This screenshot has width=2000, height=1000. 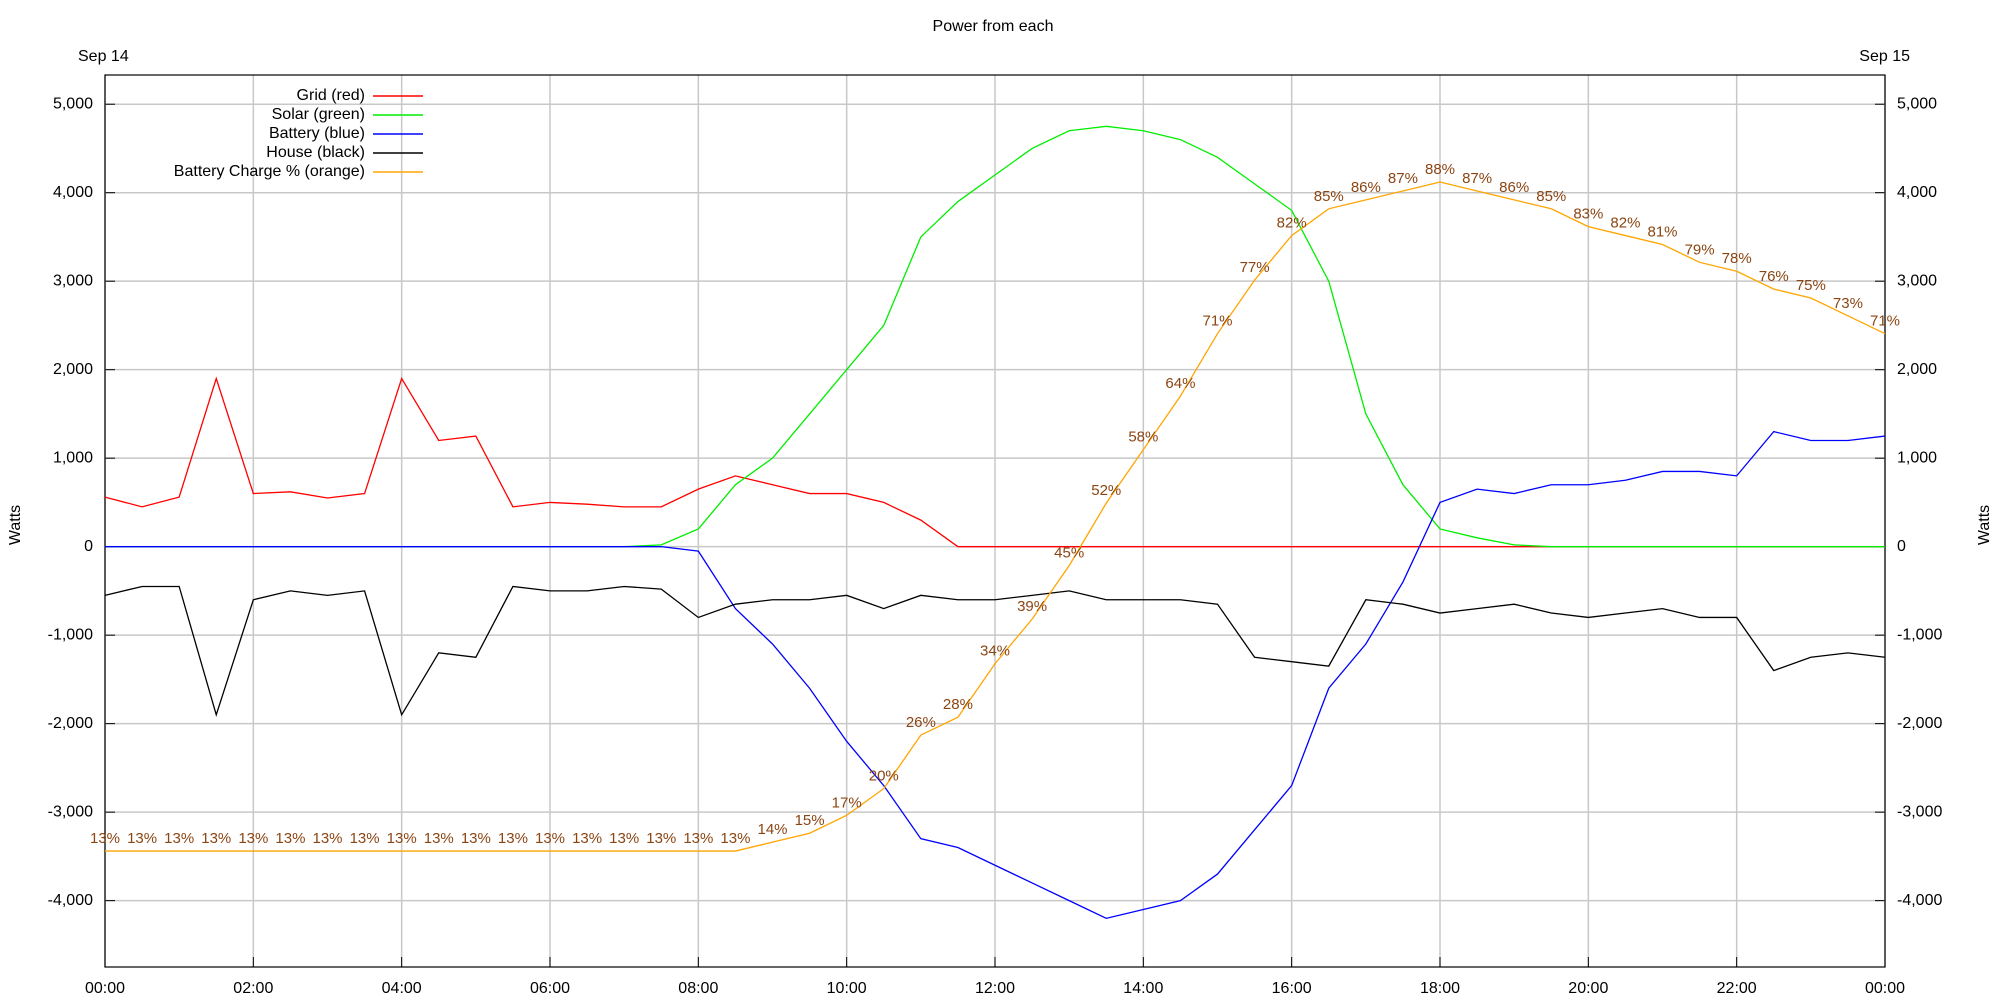 I want to click on y2-tick-label: 1,000, so click(x=1917, y=457).